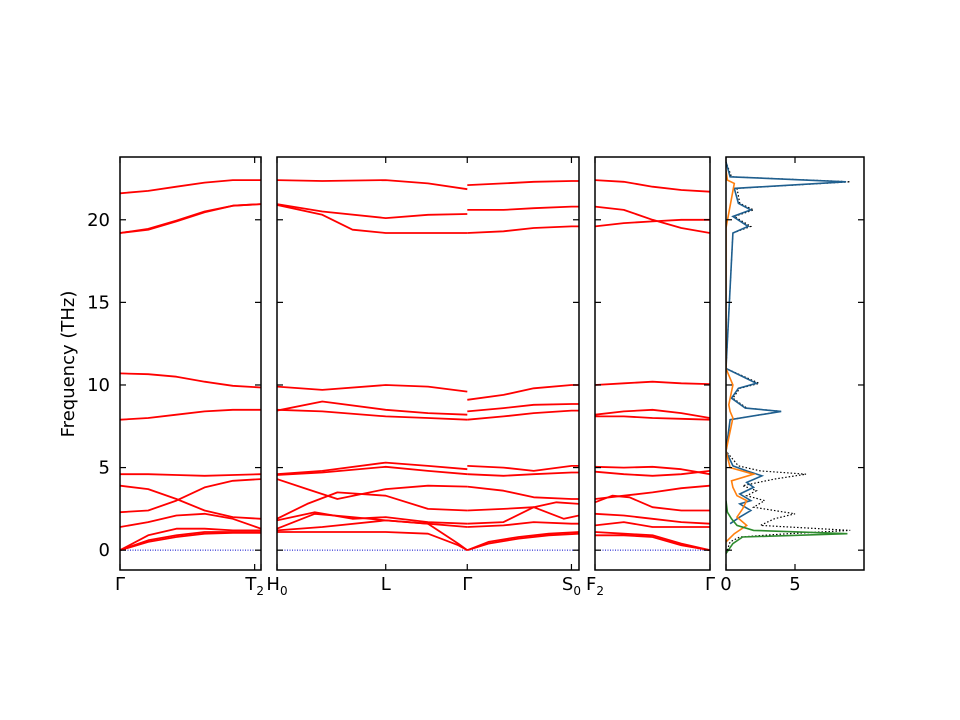 The image size is (960, 720). Describe the element at coordinates (98, 302) in the screenshot. I see `y-tick-label: 15` at that location.